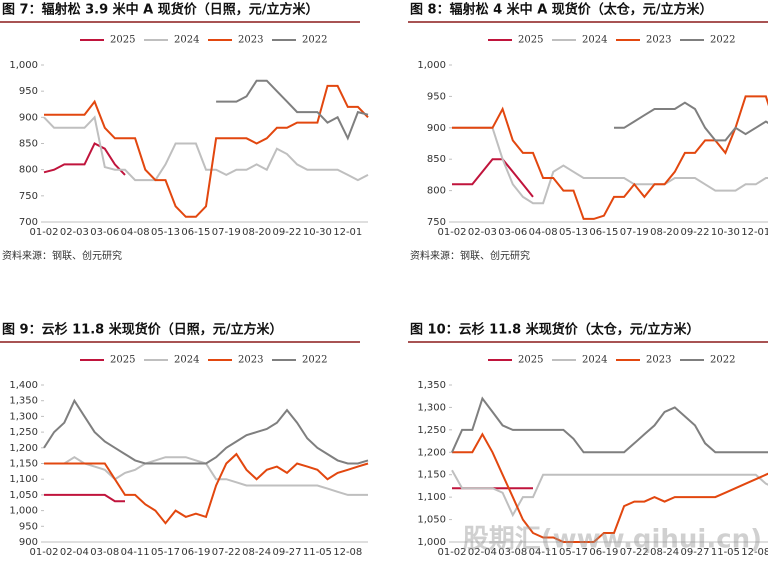 This screenshot has width=768, height=566. Describe the element at coordinates (142, 330) in the screenshot. I see `chart-title: 图 9：云杉 11.8 米现货价（日照，元/立方米）` at that location.